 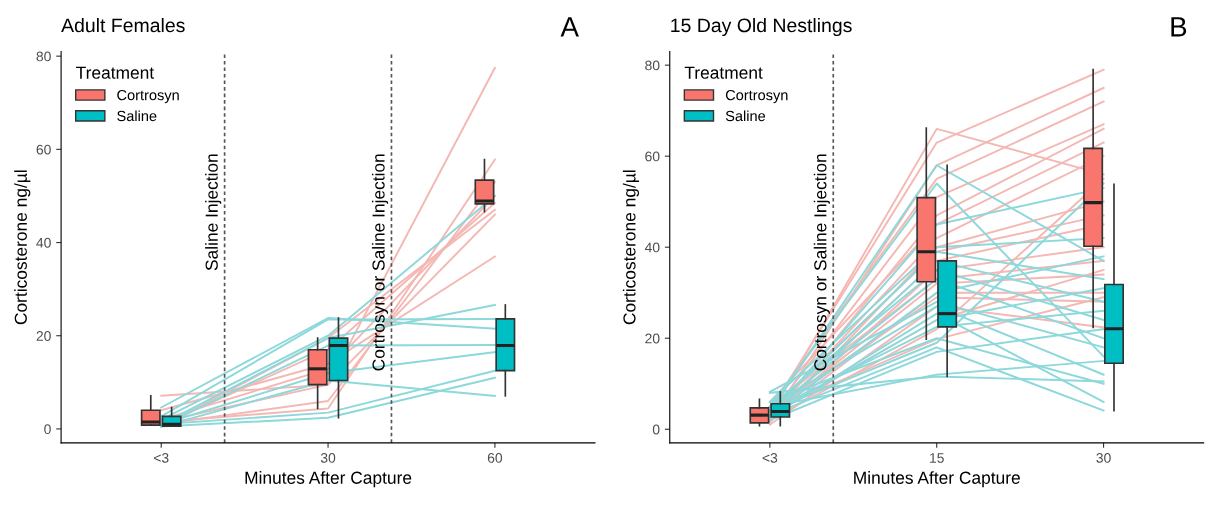 What do you see at coordinates (761, 27) in the screenshot?
I see `chart-title: 15 Day Old Nestlings` at bounding box center [761, 27].